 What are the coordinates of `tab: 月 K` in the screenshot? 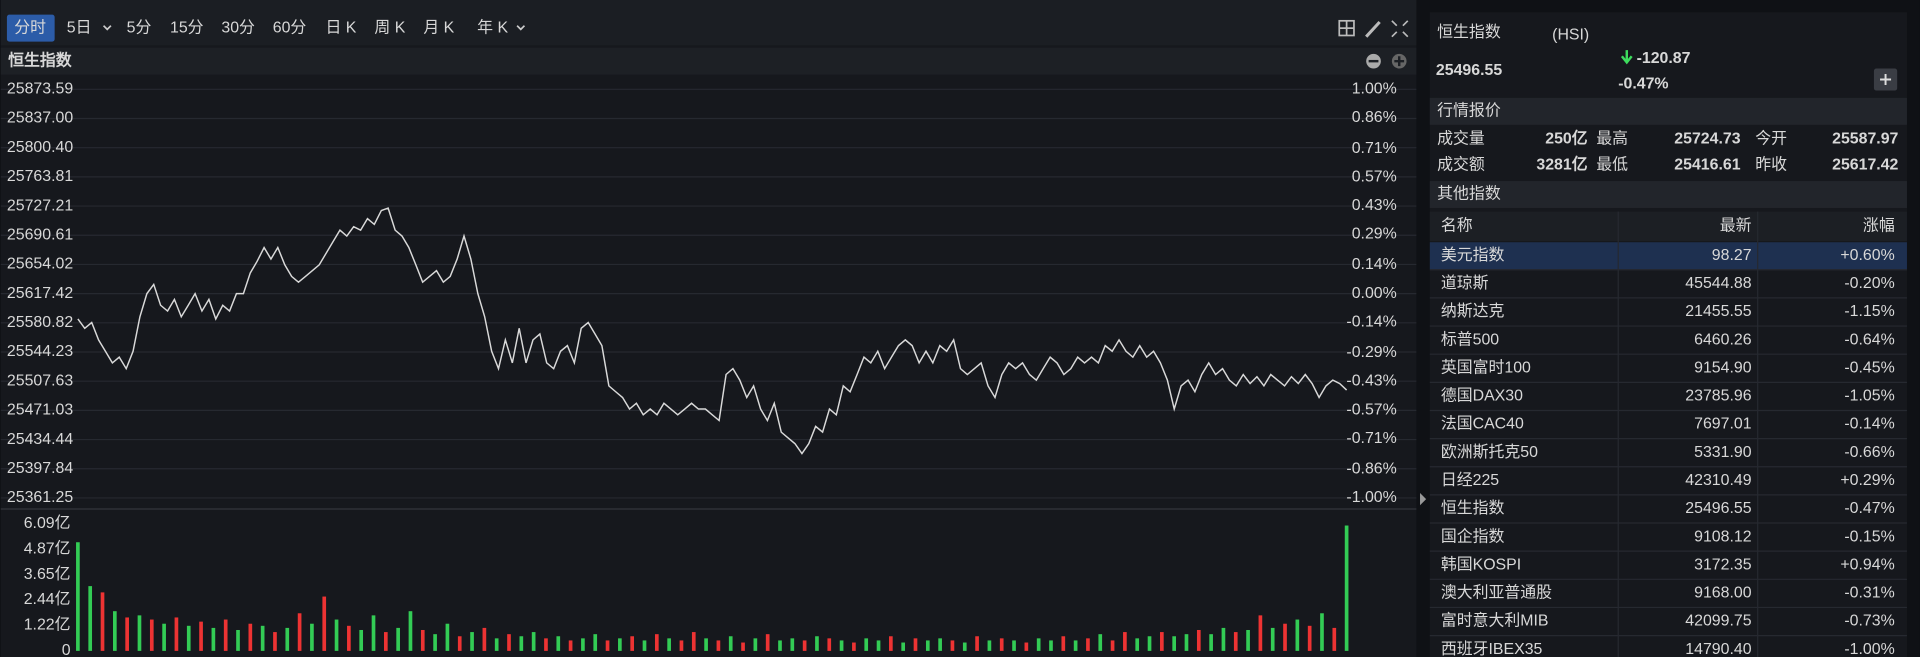 It's located at (438, 27).